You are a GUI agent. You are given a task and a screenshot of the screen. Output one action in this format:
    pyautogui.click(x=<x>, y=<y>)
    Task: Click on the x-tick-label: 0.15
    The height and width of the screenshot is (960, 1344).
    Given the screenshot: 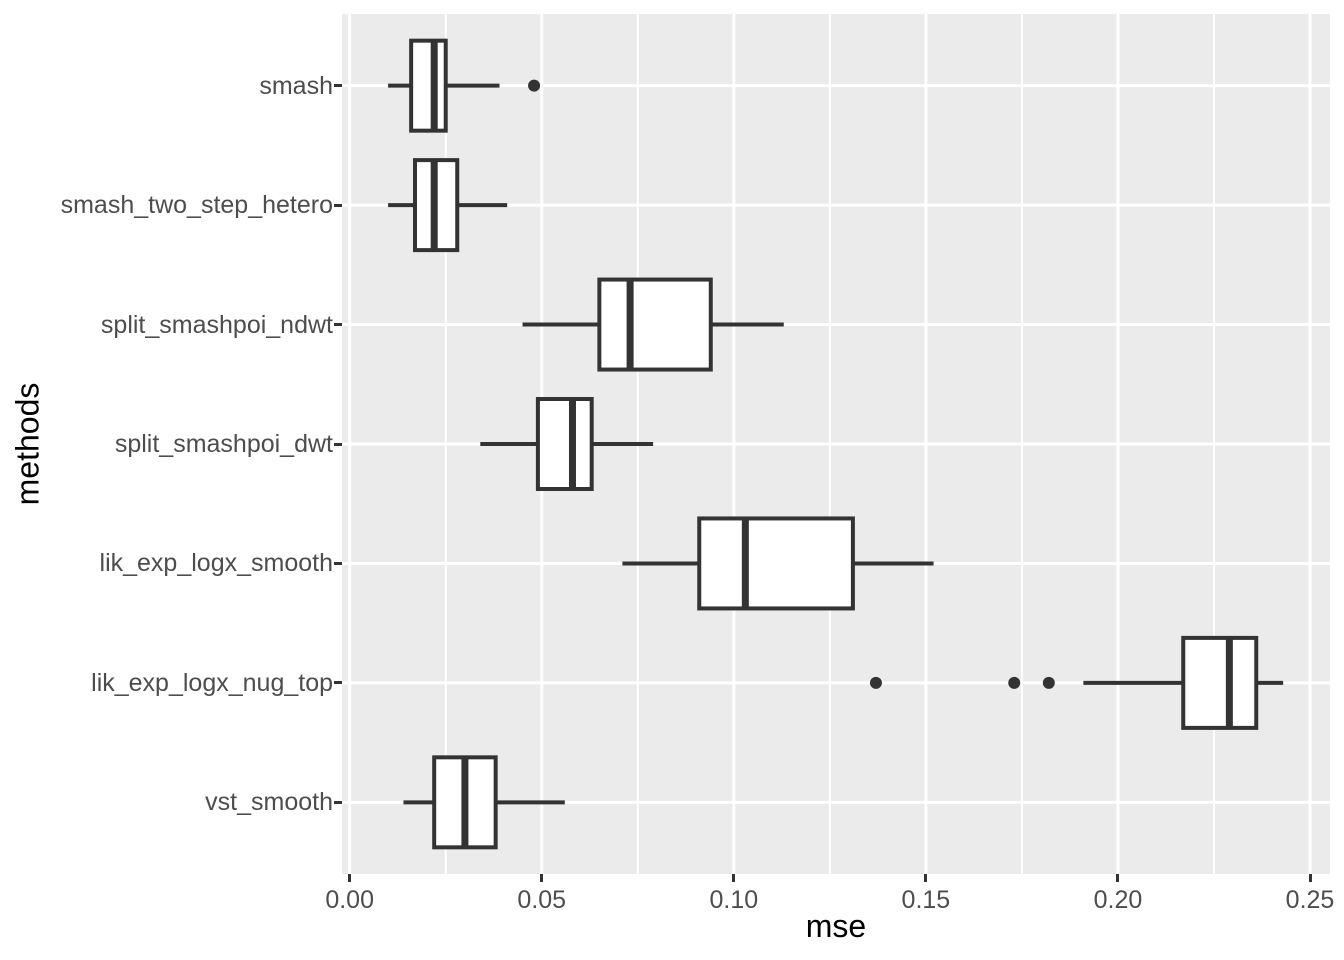 What is the action you would take?
    pyautogui.click(x=926, y=900)
    